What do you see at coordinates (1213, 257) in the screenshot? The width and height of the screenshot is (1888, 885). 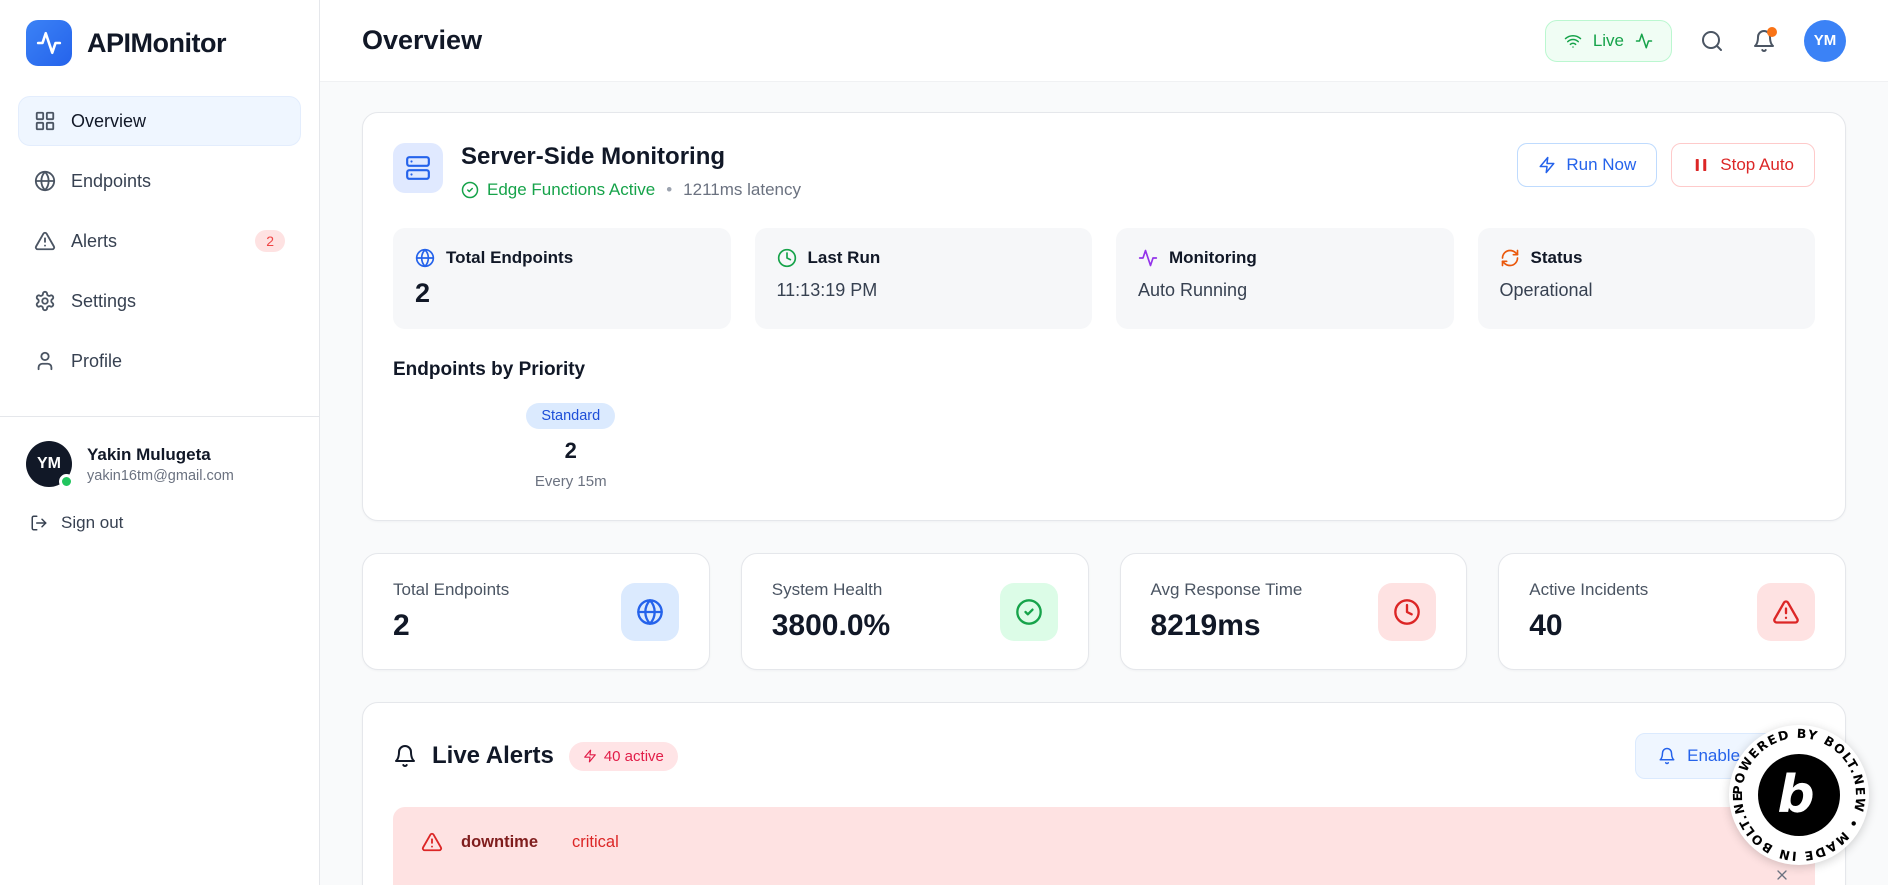 I see `stat-label: Monitoring` at bounding box center [1213, 257].